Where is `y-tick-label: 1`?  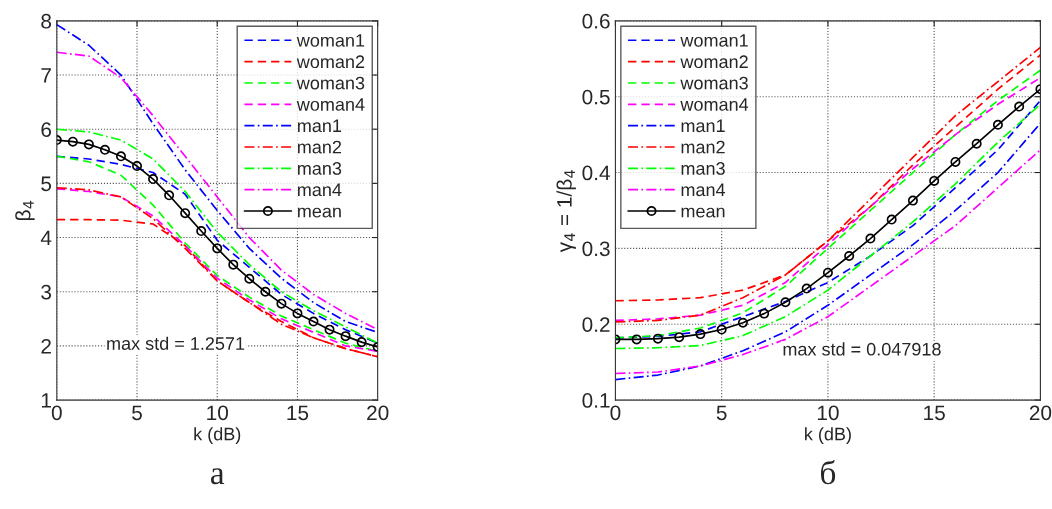 y-tick-label: 1 is located at coordinates (46, 400).